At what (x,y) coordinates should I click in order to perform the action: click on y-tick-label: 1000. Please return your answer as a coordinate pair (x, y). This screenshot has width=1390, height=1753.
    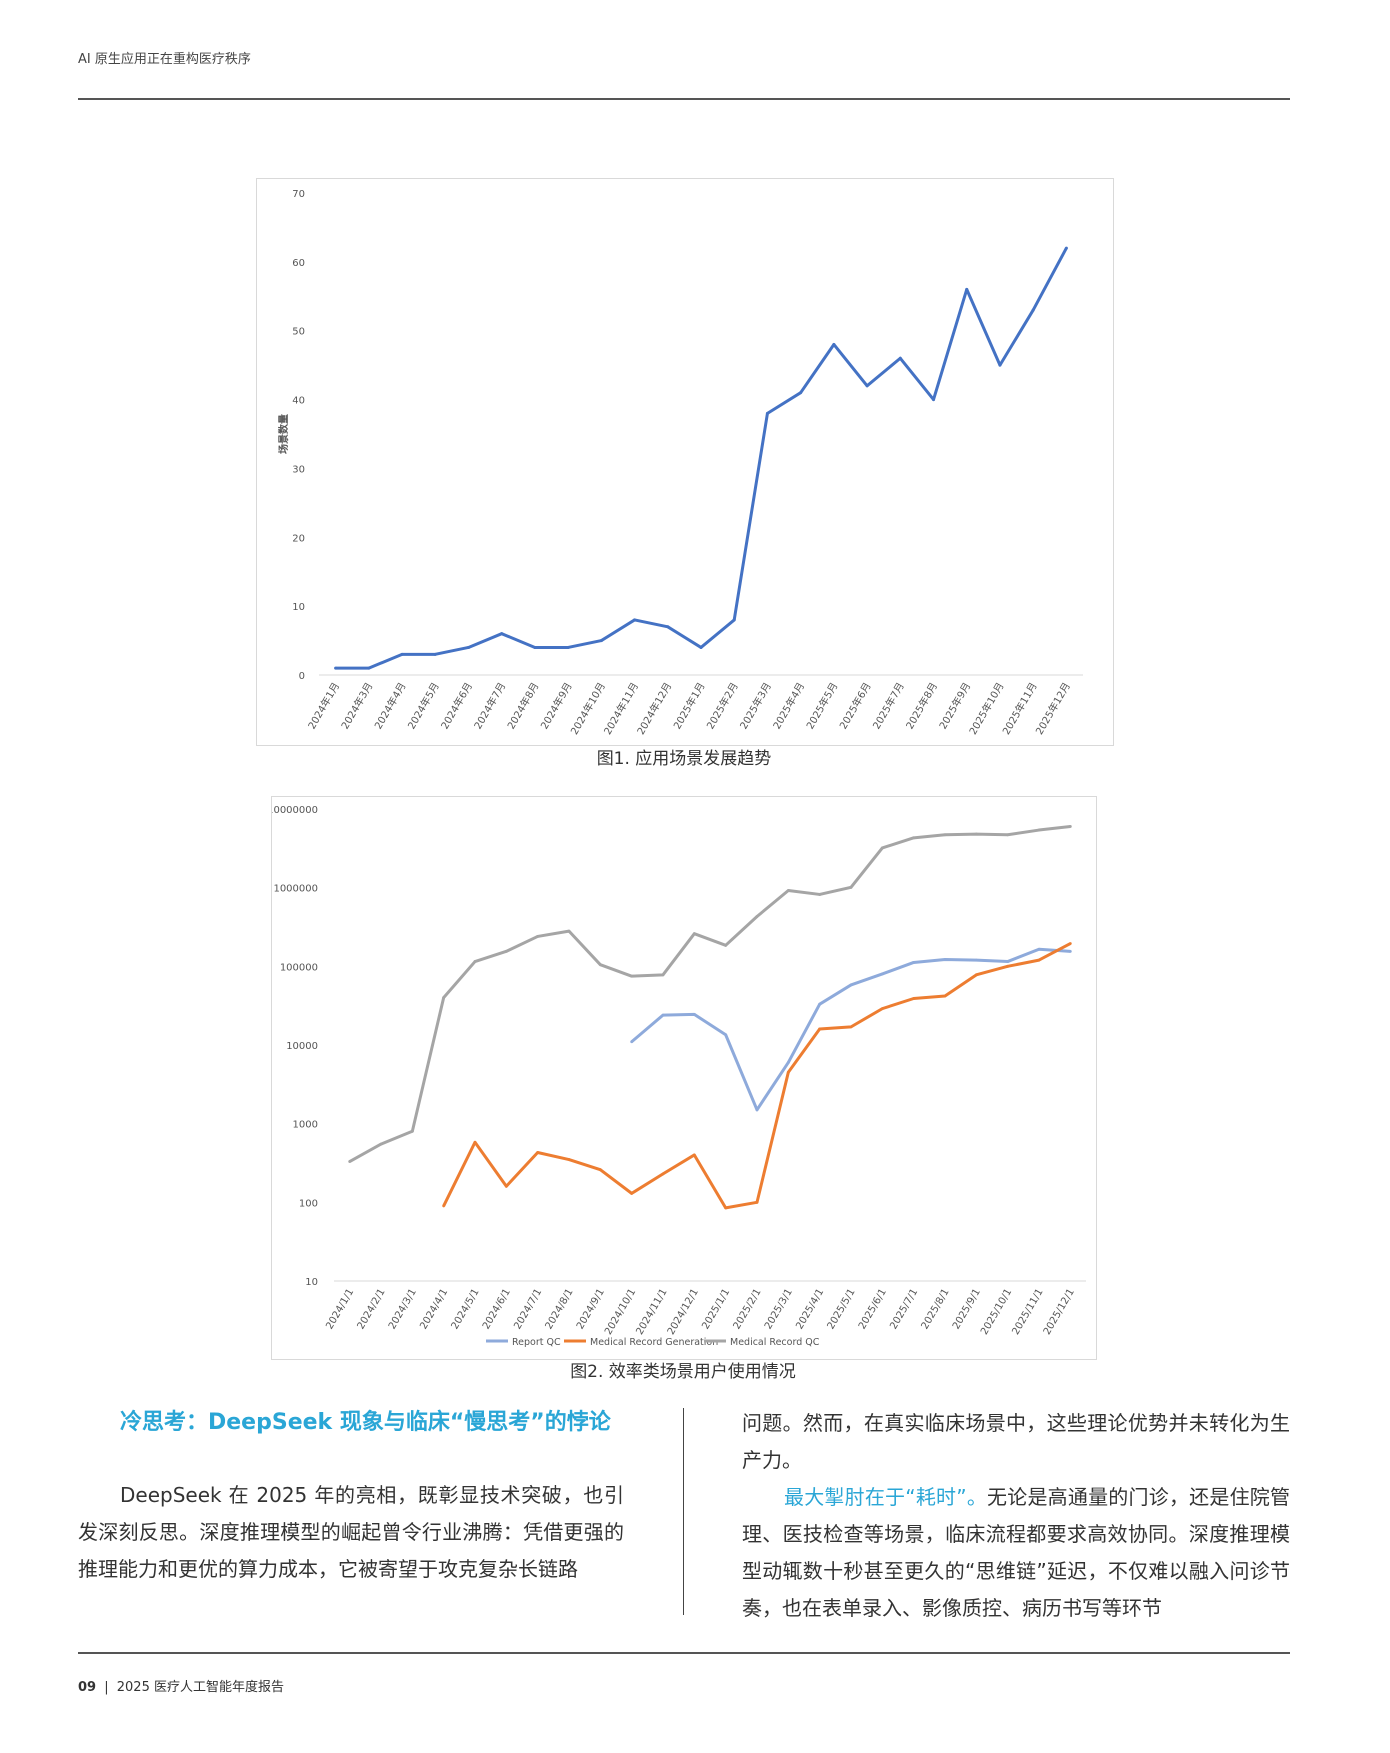
    Looking at the image, I should click on (305, 1125).